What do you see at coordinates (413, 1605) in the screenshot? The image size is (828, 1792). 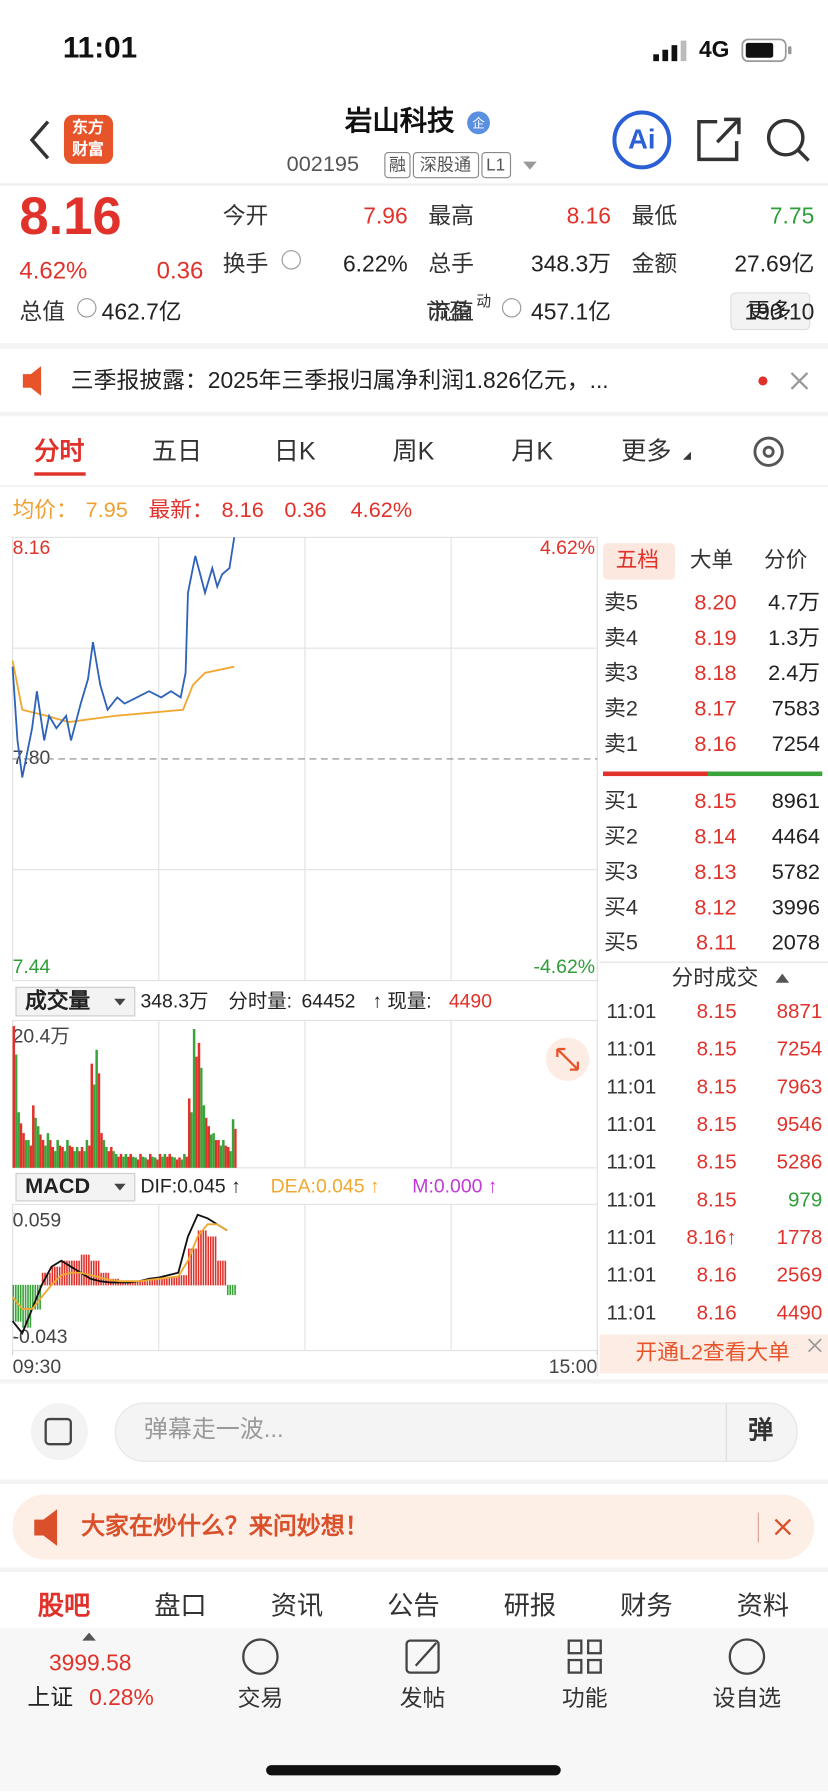 I see `sub-tab: 公告` at bounding box center [413, 1605].